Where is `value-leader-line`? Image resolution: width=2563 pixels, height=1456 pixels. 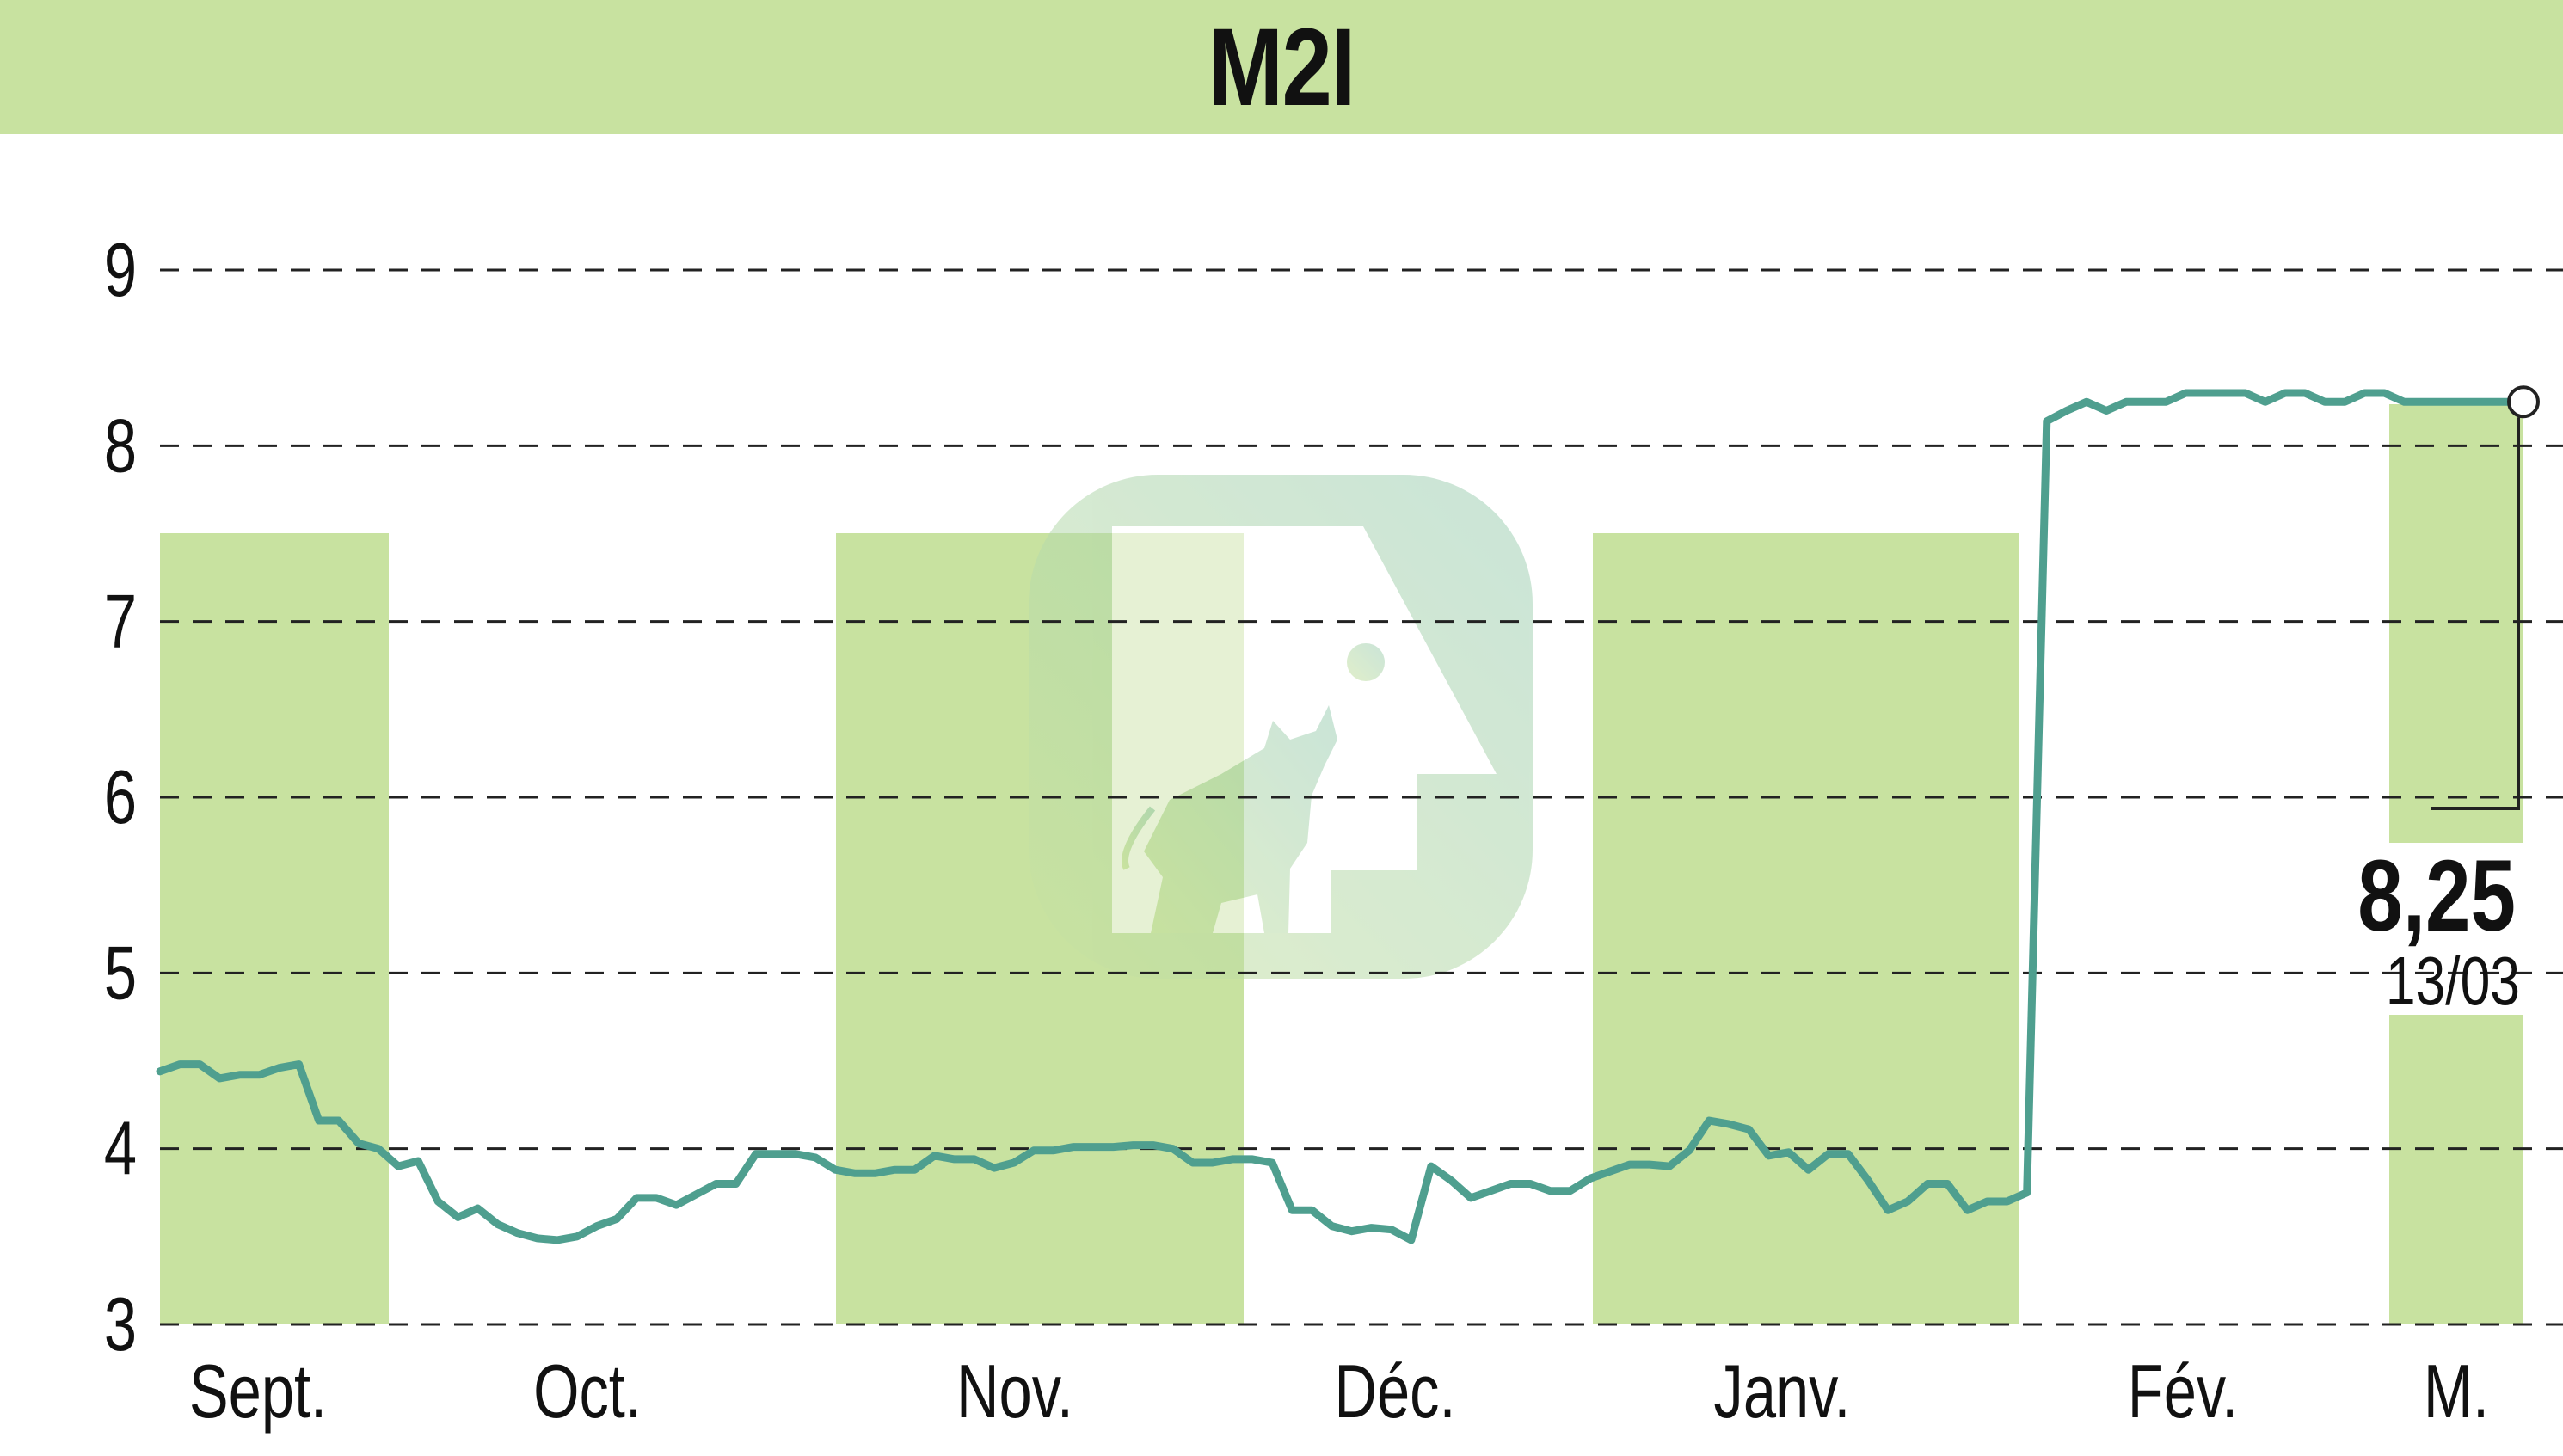 value-leader-line is located at coordinates (2475, 614).